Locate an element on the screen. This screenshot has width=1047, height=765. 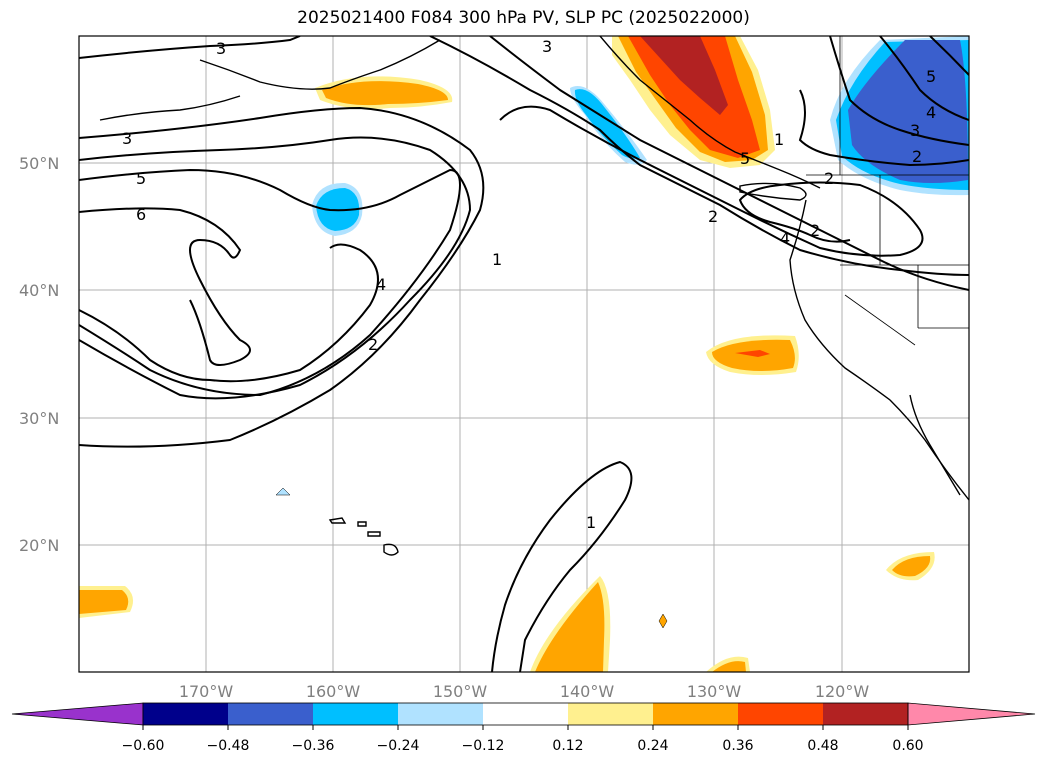
svg-text: 50°N is located at coordinates (39, 163).